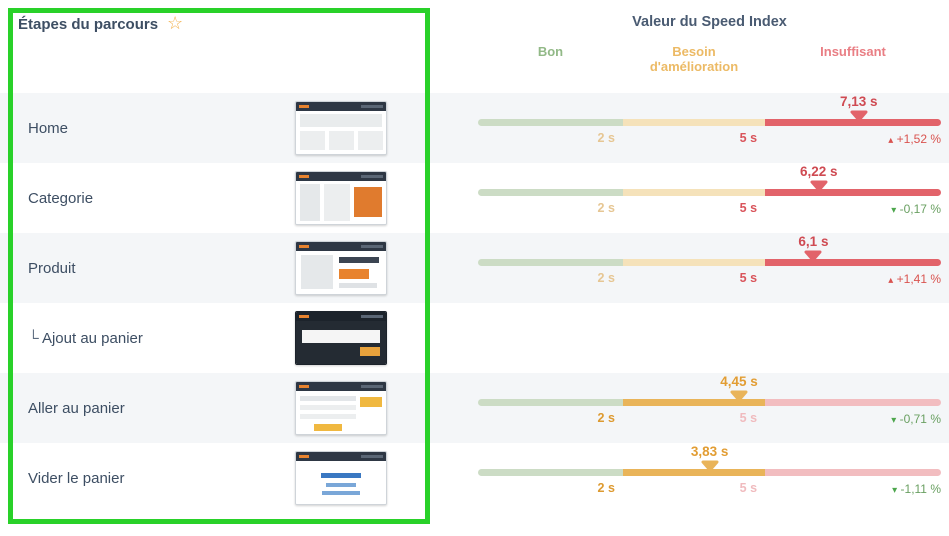  I want to click on gauge-value: 7,13 s, so click(858, 101).